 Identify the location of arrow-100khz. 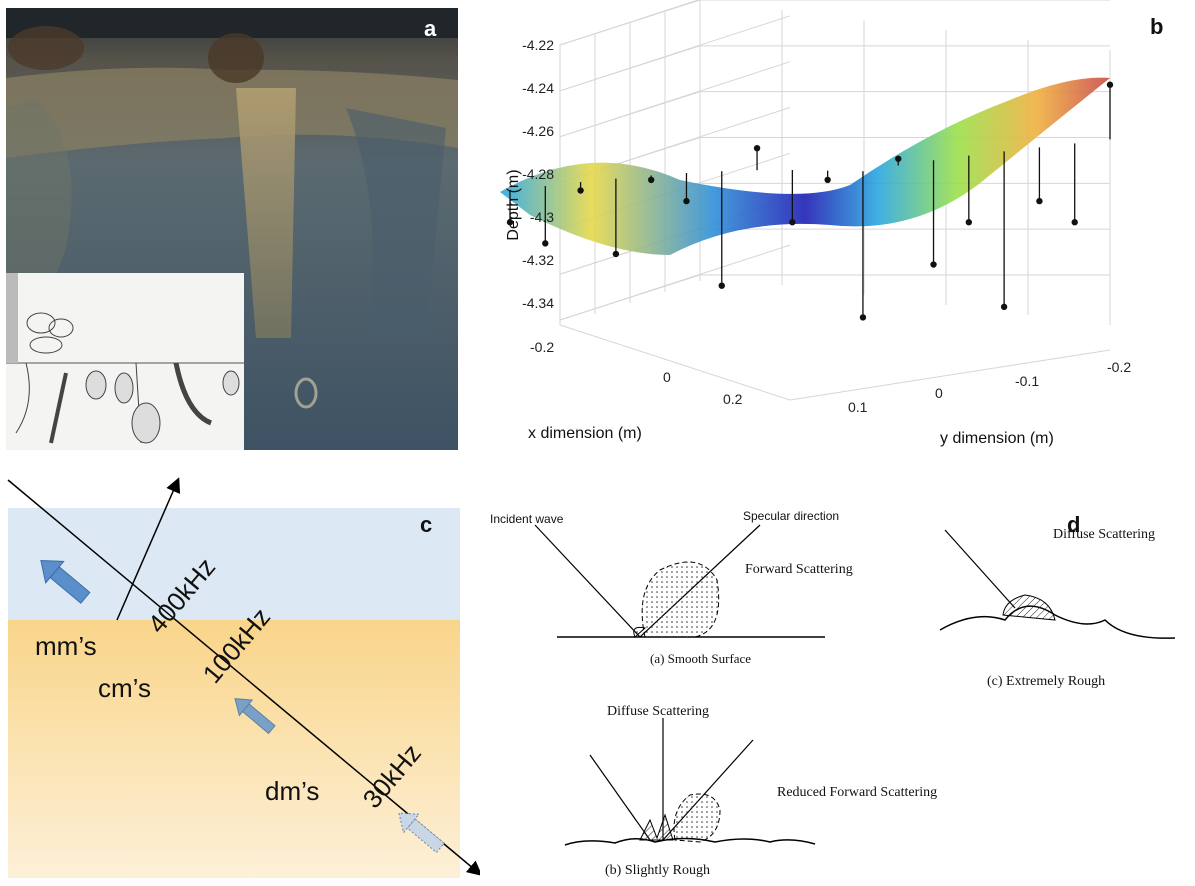
(255, 716).